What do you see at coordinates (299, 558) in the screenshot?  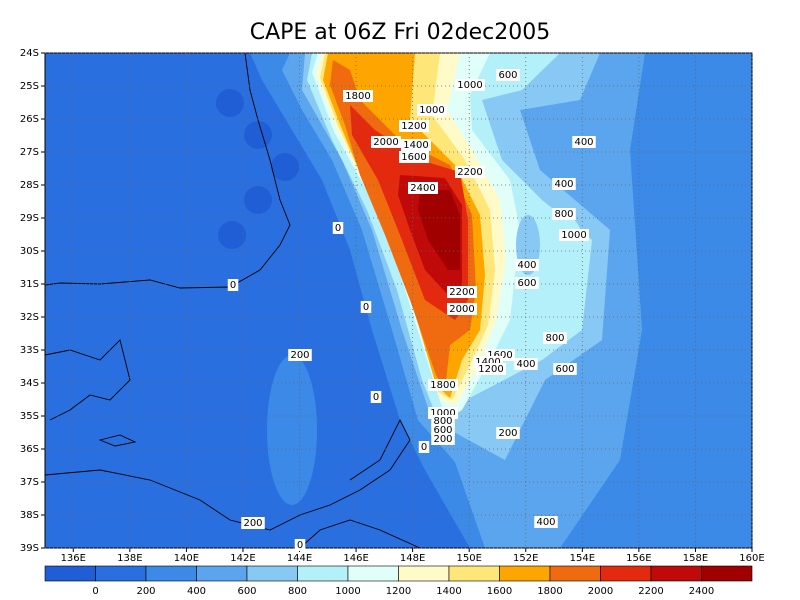 I see `x-tick-label: 144E` at bounding box center [299, 558].